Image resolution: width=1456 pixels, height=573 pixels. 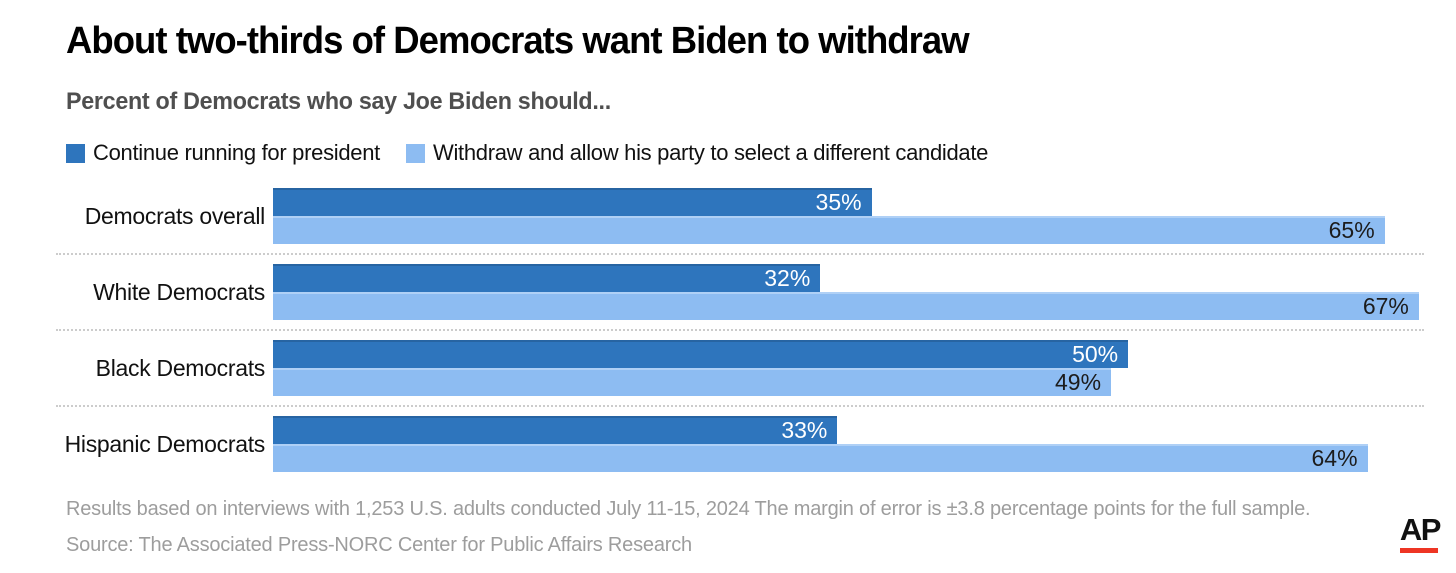 What do you see at coordinates (1418, 550) in the screenshot?
I see `ap-logo-red-bar` at bounding box center [1418, 550].